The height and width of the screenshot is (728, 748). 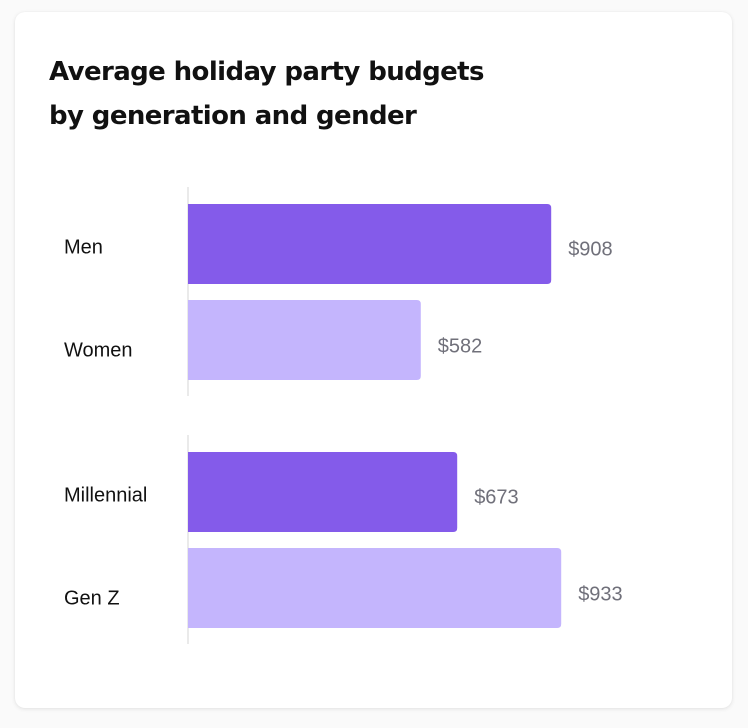 What do you see at coordinates (266, 72) in the screenshot?
I see `chart-title-line-1: Average holiday party budgets` at bounding box center [266, 72].